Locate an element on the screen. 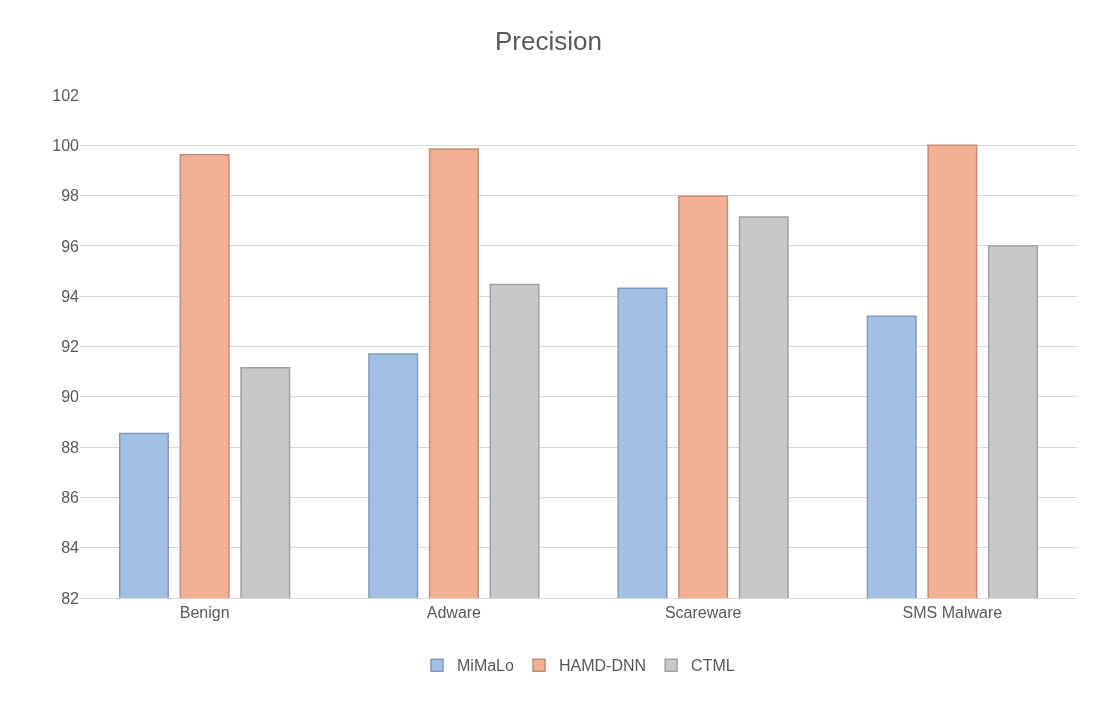 The image size is (1097, 713). x-tick-label: SMS Malware is located at coordinates (952, 613).